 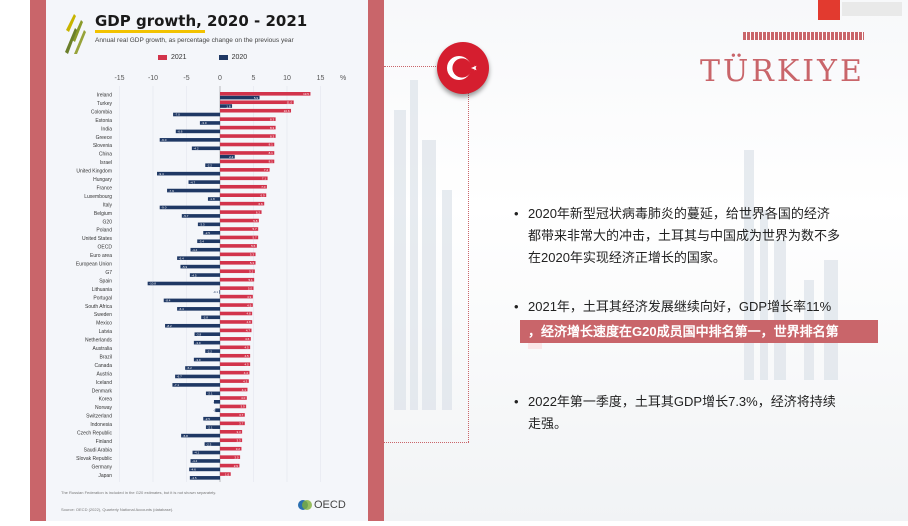 What do you see at coordinates (680, 306) in the screenshot?
I see `bullet-2-line-1: 2021年，土耳其经济发展继续向好，GDP增长率11%` at bounding box center [680, 306].